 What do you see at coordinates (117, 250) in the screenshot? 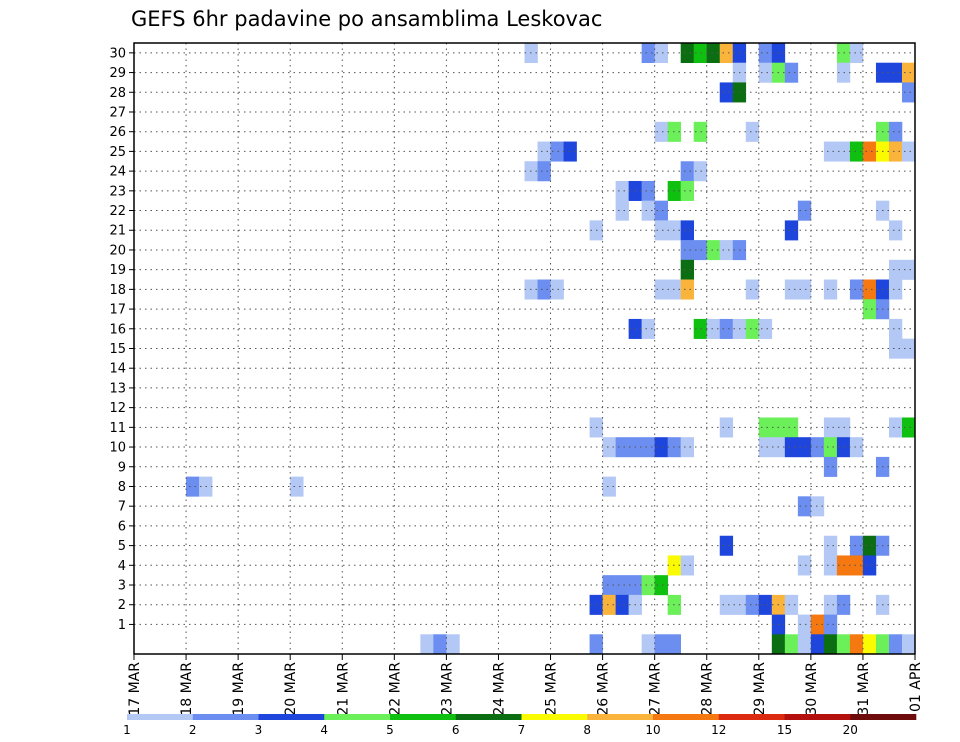
I see `y-tick-label: 20` at bounding box center [117, 250].